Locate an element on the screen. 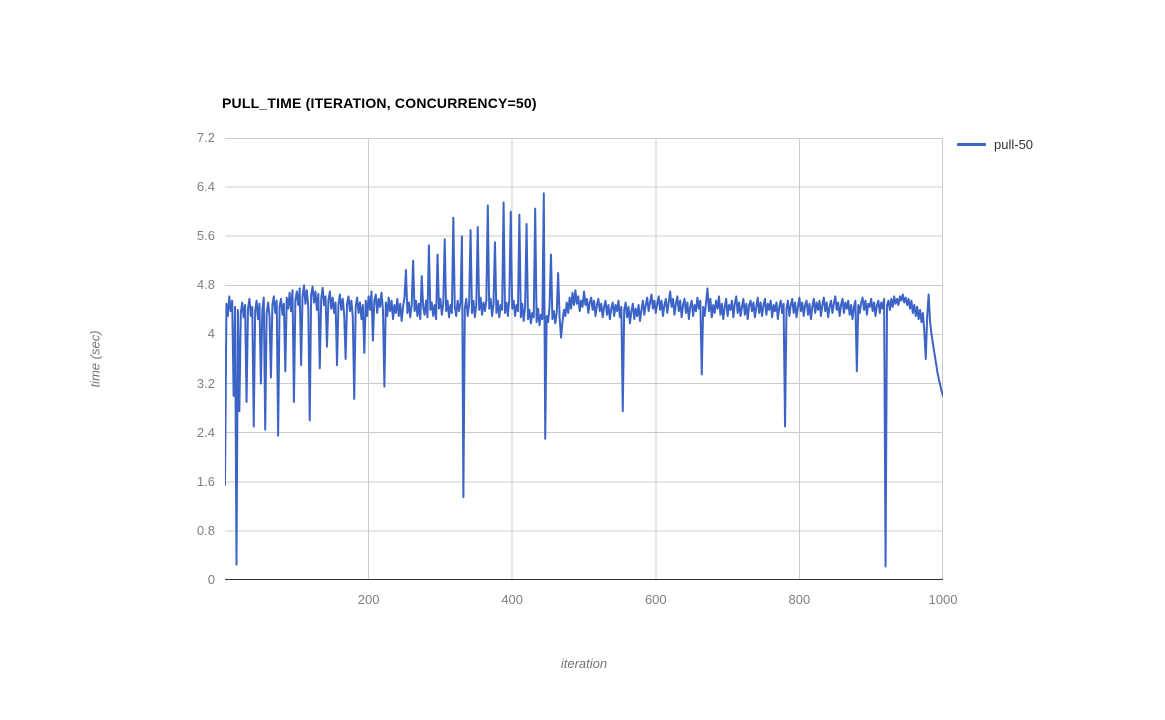 The image size is (1165, 720). x-tick-label: 200 is located at coordinates (368, 599).